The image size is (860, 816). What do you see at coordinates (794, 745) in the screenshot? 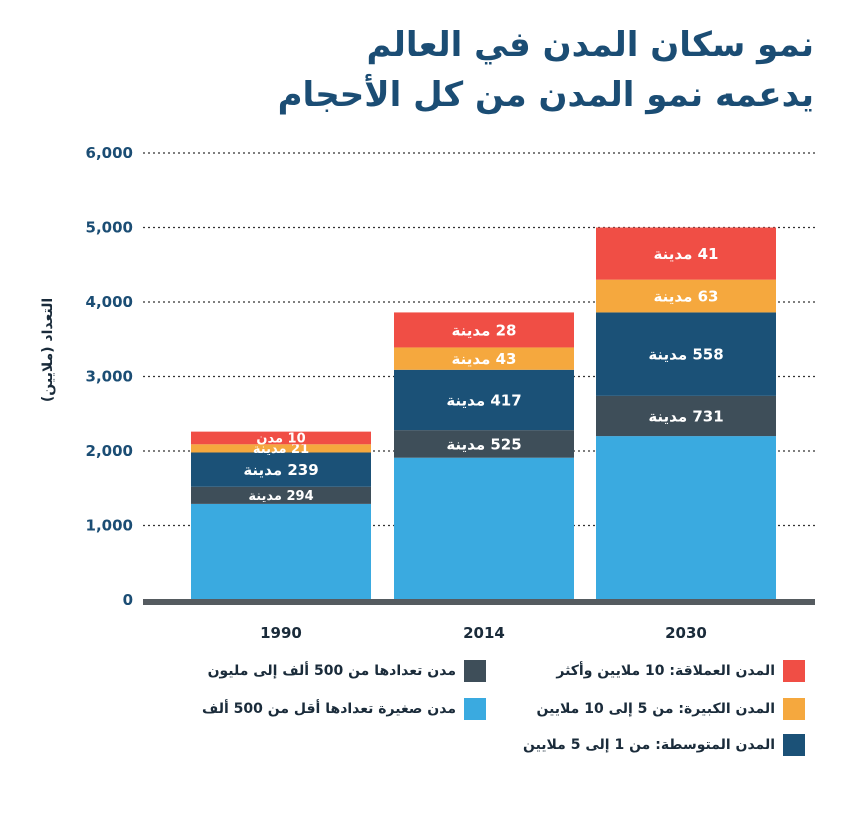
I see `legend-swatch-medium-cities` at bounding box center [794, 745].